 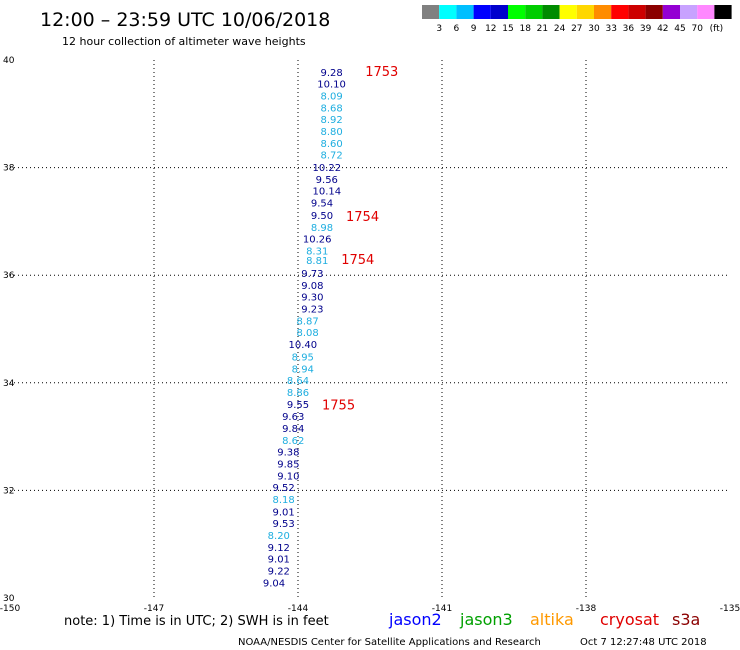 I want to click on swh-value: 8.62, so click(x=293, y=441).